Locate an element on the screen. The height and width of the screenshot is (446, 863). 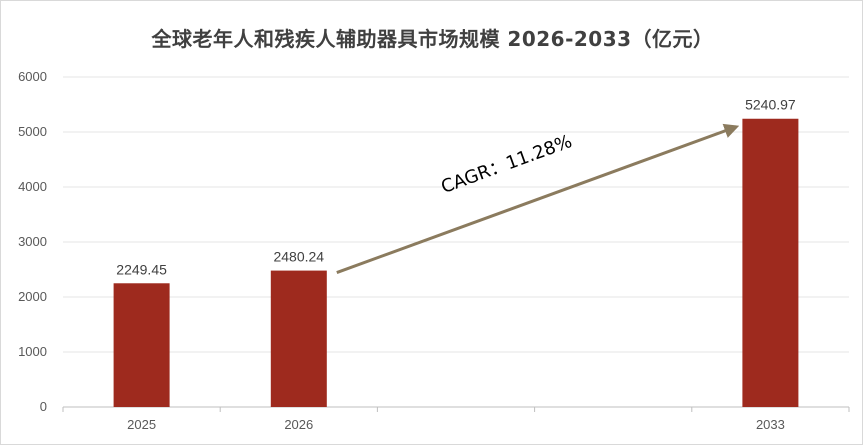
cagr-label: CAGR：11.28% is located at coordinates (506, 164).